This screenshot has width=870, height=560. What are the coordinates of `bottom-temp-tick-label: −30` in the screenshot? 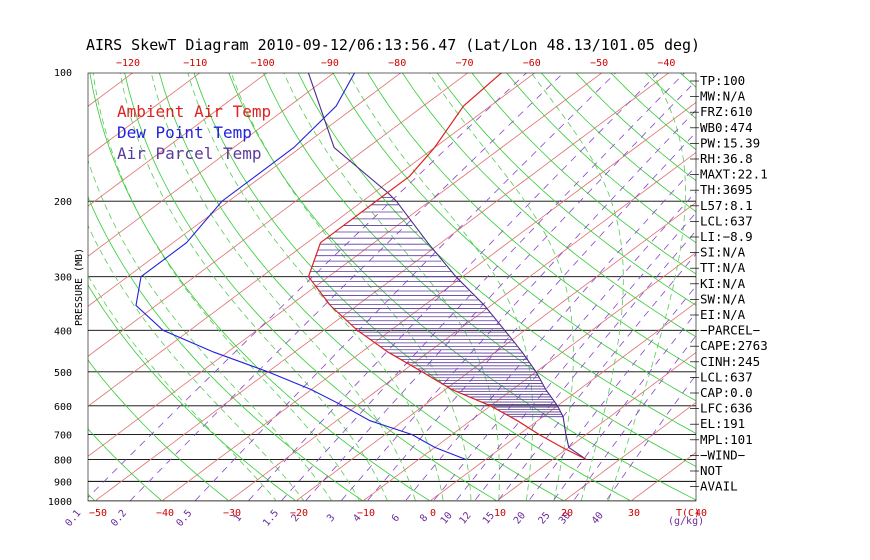 It's located at (232, 513).